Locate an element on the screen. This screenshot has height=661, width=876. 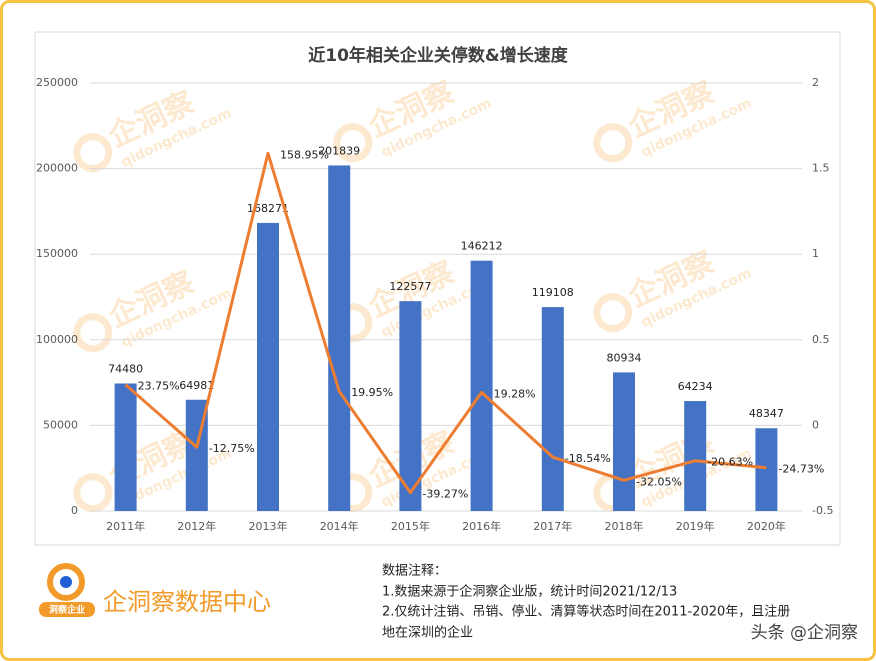
bar-value-label: 201839 is located at coordinates (339, 150).